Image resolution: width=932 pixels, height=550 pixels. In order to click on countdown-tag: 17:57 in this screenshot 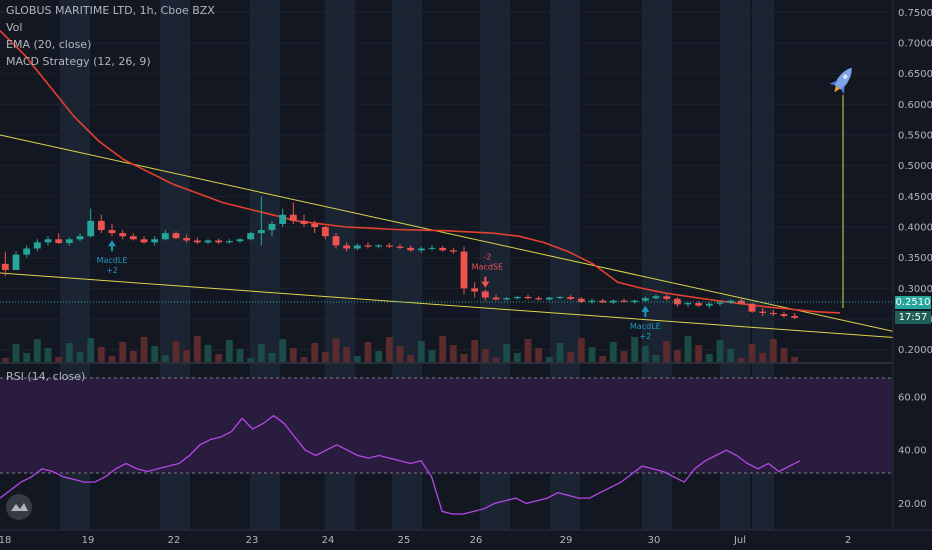, I will do `click(913, 317)`.